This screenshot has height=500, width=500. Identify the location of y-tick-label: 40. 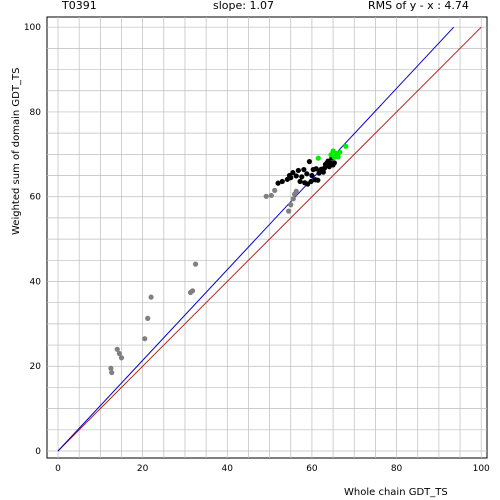
(36, 282).